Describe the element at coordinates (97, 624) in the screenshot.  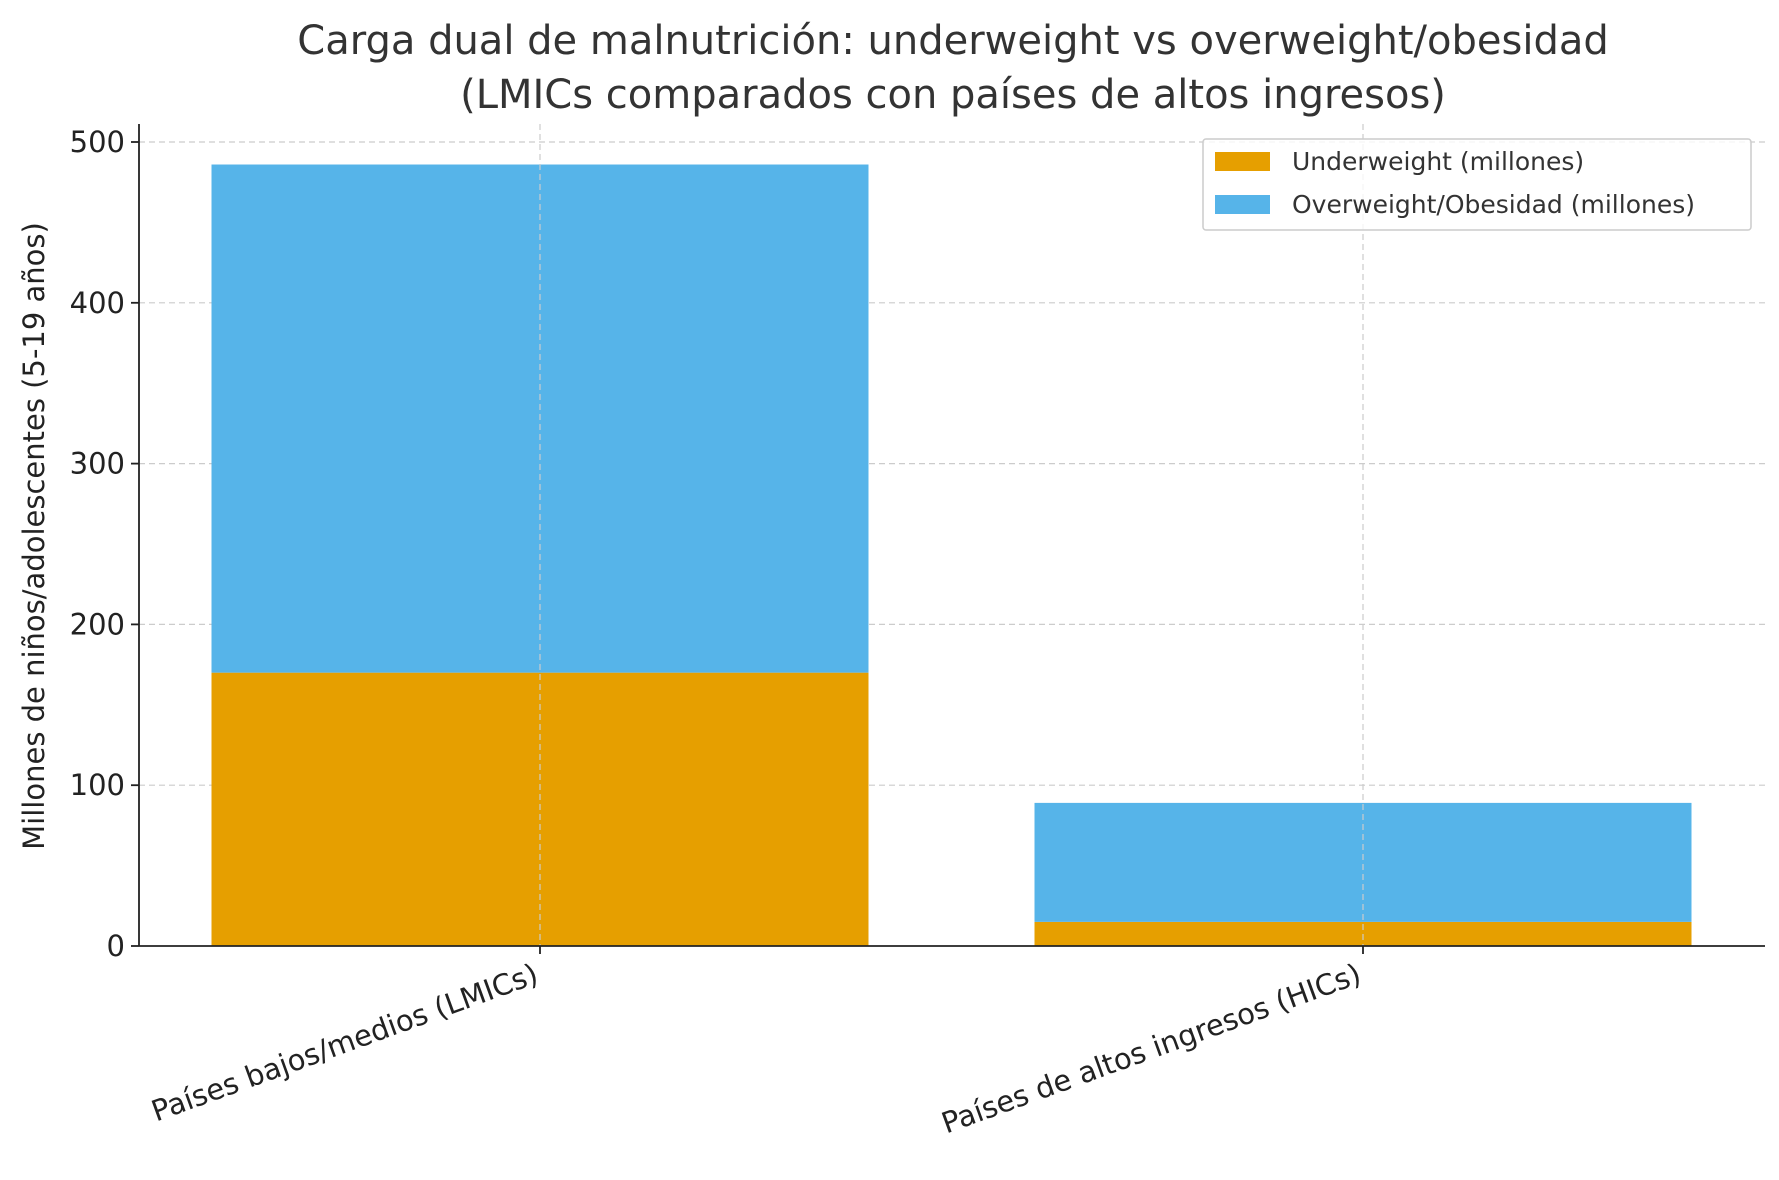
I see `y-tick-label: 200` at that location.